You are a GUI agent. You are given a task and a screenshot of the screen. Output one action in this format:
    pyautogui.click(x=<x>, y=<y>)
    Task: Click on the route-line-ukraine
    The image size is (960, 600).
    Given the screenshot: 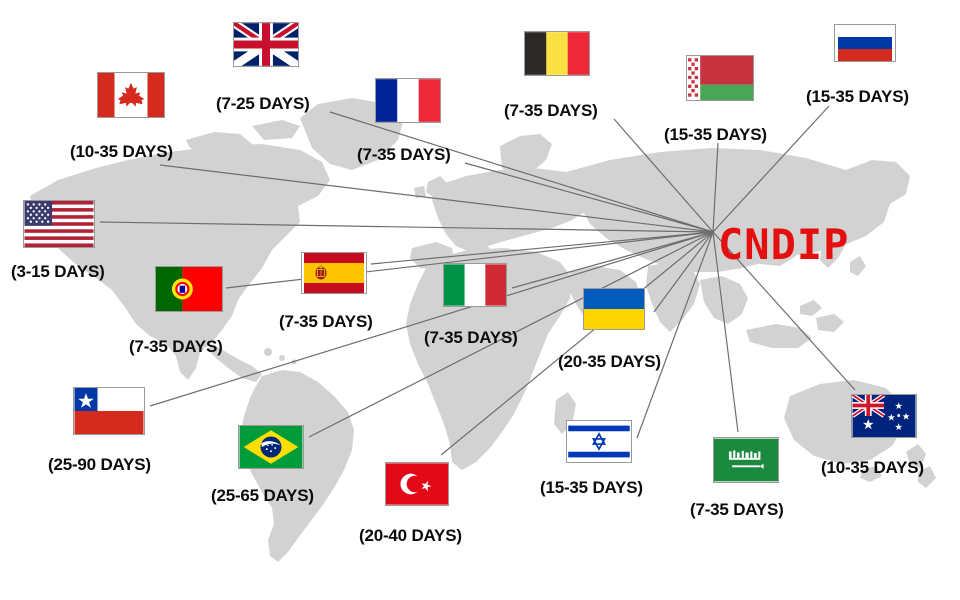 What is the action you would take?
    pyautogui.click(x=683, y=272)
    